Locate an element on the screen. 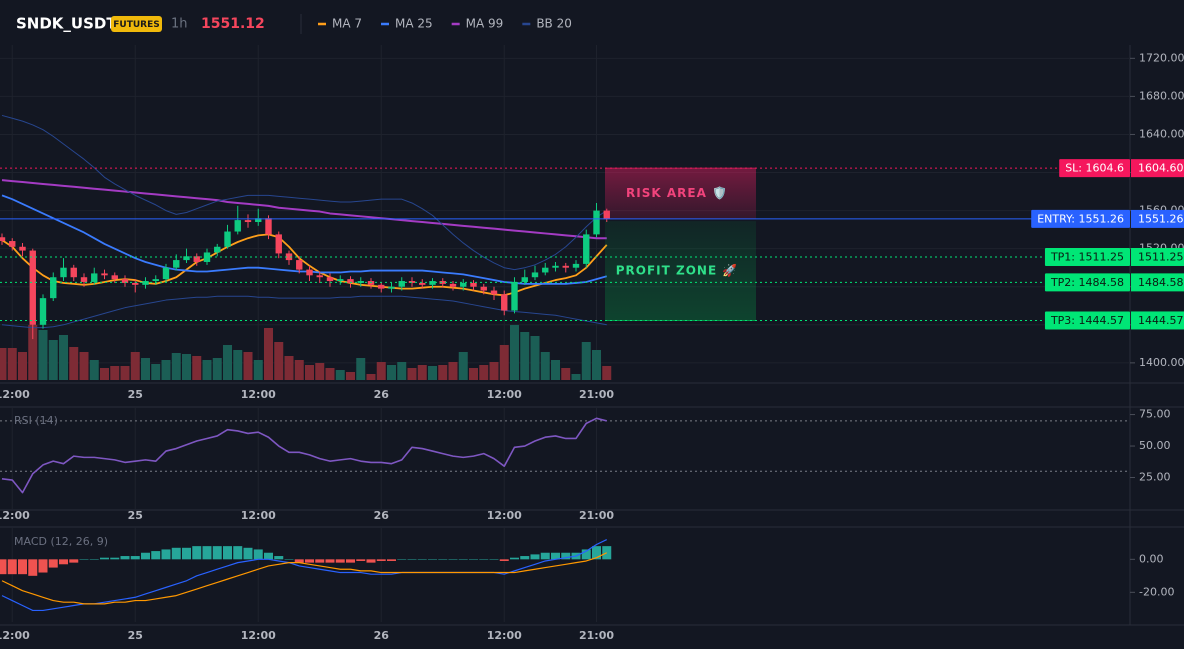  y-tick-label: 0.00 is located at coordinates (1151, 558).